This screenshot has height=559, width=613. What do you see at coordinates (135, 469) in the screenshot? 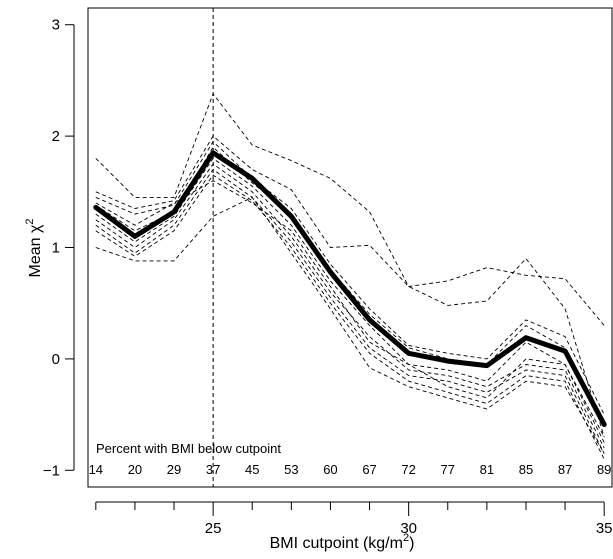
I see `percent-value-label: 20` at bounding box center [135, 469].